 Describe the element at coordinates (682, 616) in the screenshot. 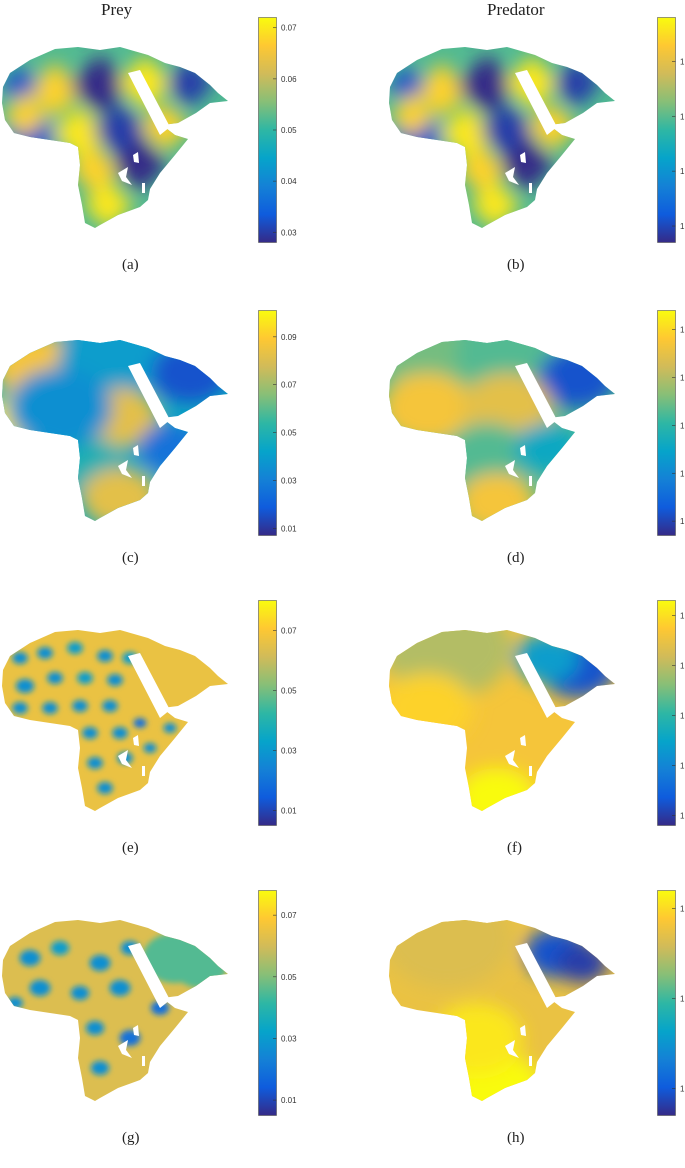

I see `colorbar-tick-label: 1.6` at that location.